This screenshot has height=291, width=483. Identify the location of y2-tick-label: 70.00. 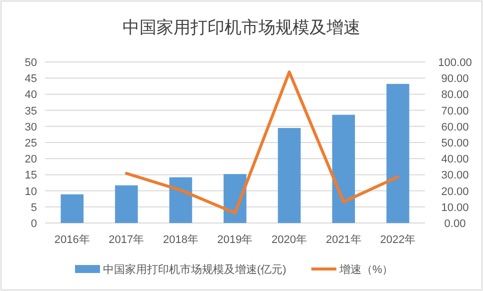
(455, 111).